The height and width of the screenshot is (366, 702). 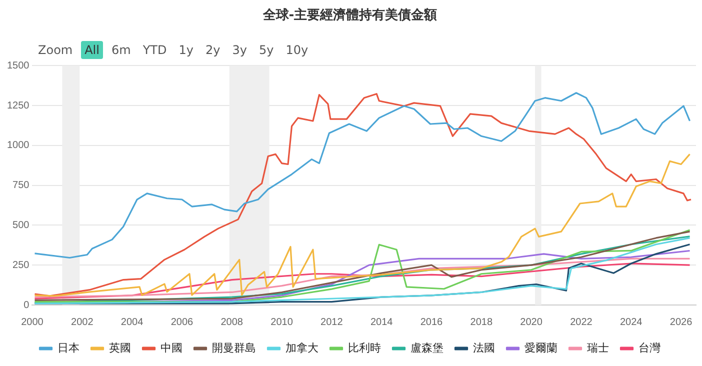 I want to click on y-tick-label: 1500, so click(x=18, y=66).